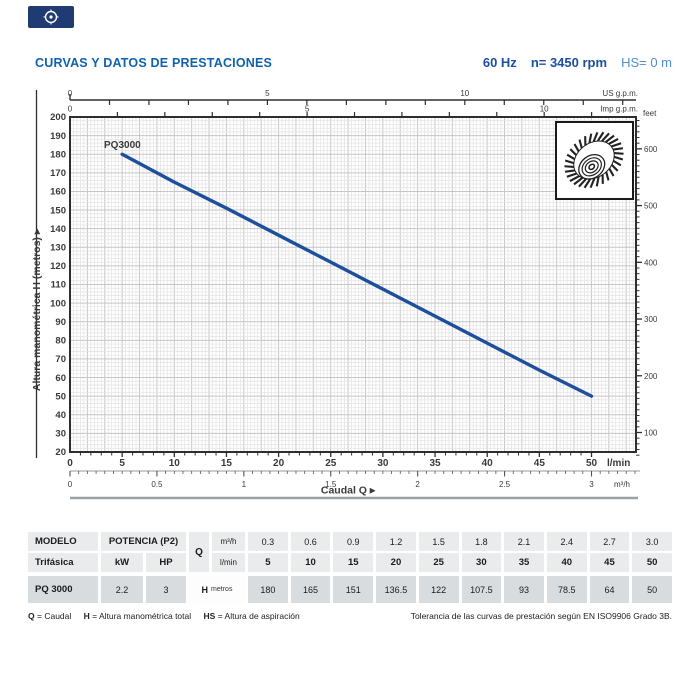  What do you see at coordinates (60, 341) in the screenshot?
I see `y-tick-label: 80` at bounding box center [60, 341].